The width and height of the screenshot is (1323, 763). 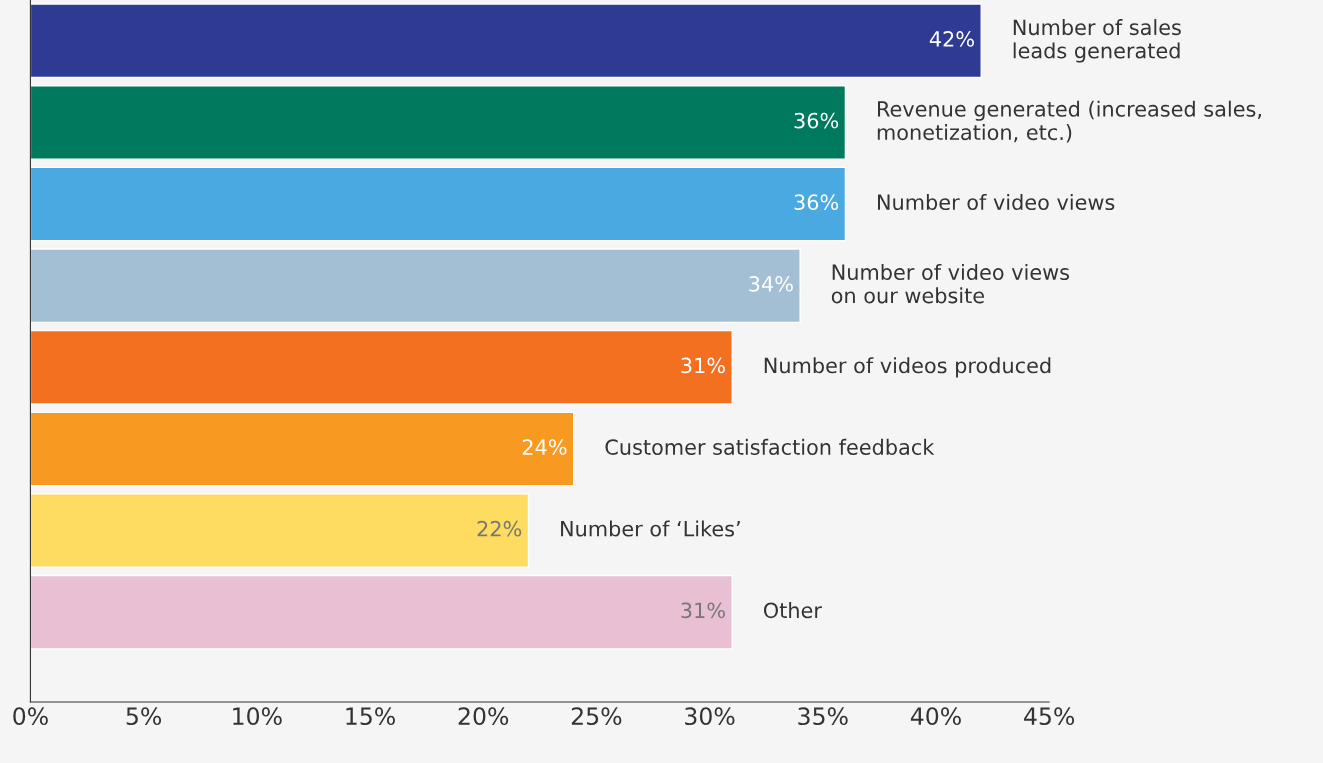 What do you see at coordinates (771, 283) in the screenshot?
I see `data-label: 34%` at bounding box center [771, 283].